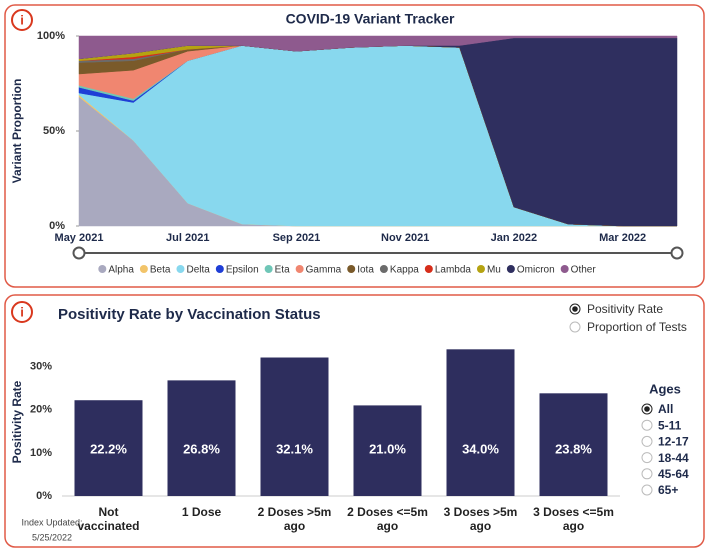 This screenshot has height=550, width=709. I want to click on legend-label: Beta, so click(160, 270).